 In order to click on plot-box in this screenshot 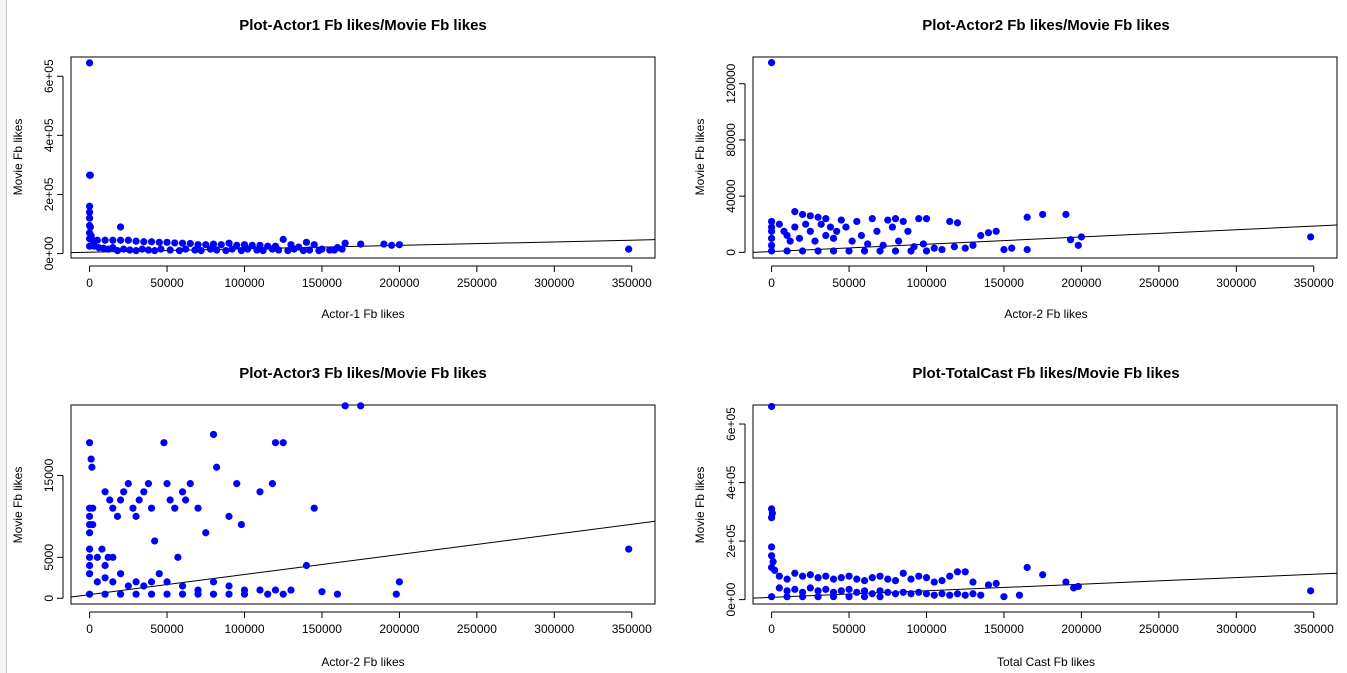, I will do `click(363, 157)`.